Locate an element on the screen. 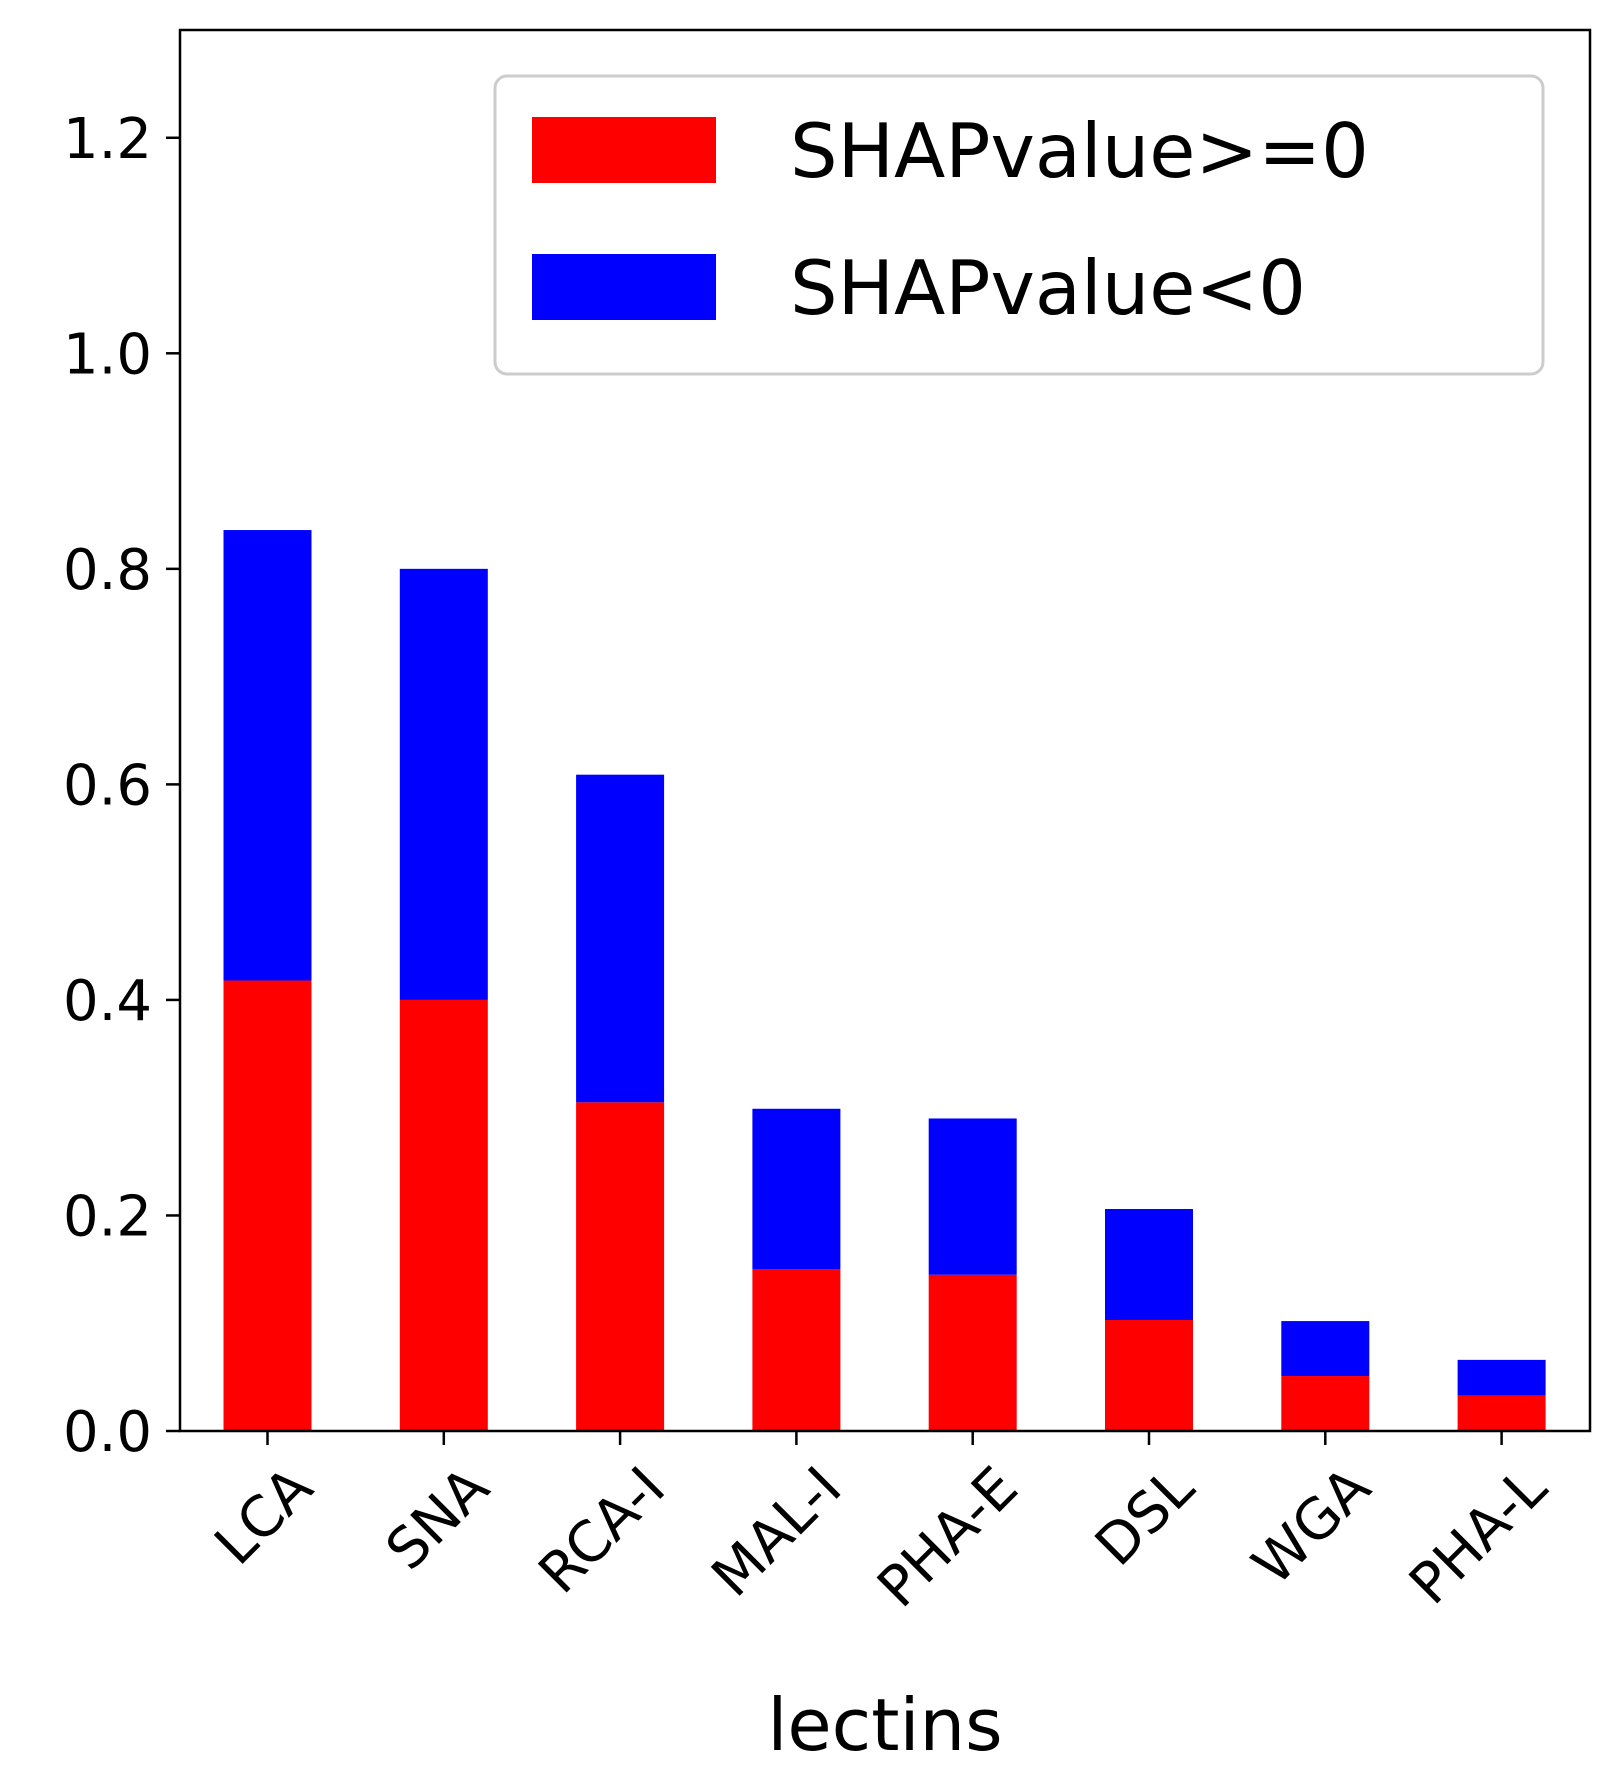  legend: SHAPvalue>=0 SHAPvalue<0 is located at coordinates (1019, 225).